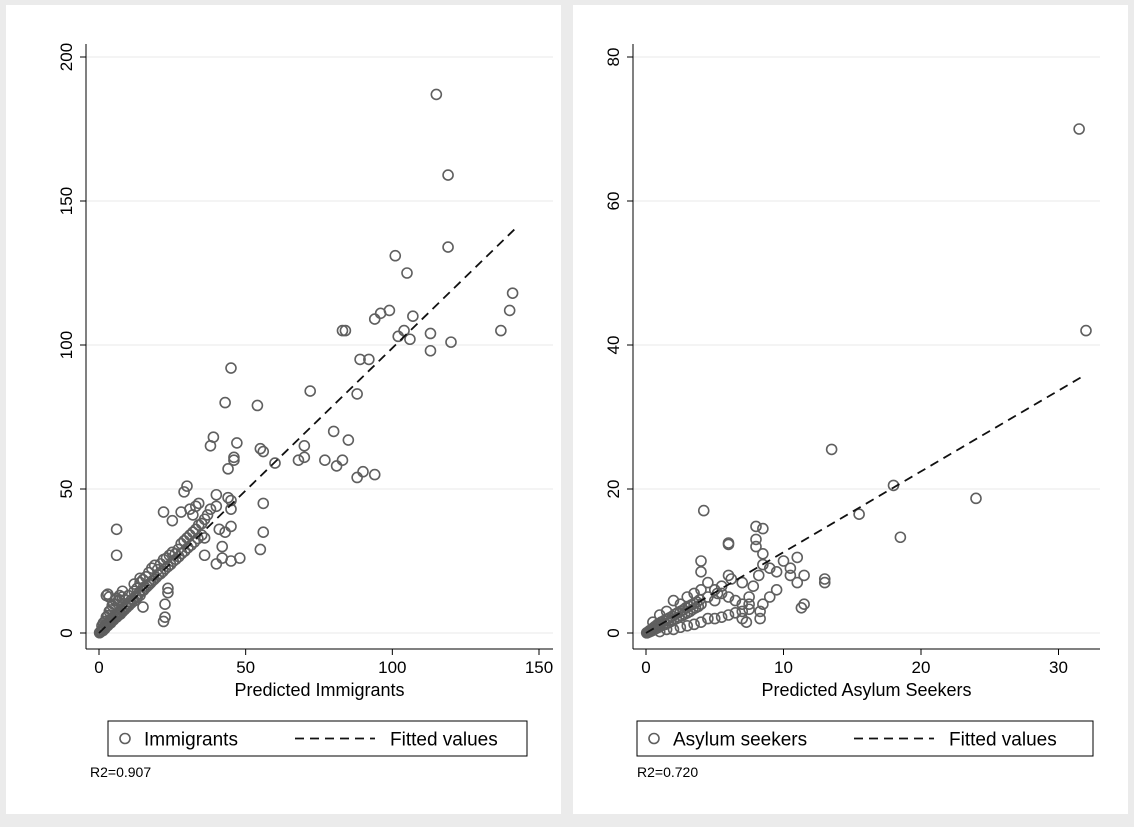 The height and width of the screenshot is (827, 1134). I want to click on y-tick-label: 60, so click(613, 201).